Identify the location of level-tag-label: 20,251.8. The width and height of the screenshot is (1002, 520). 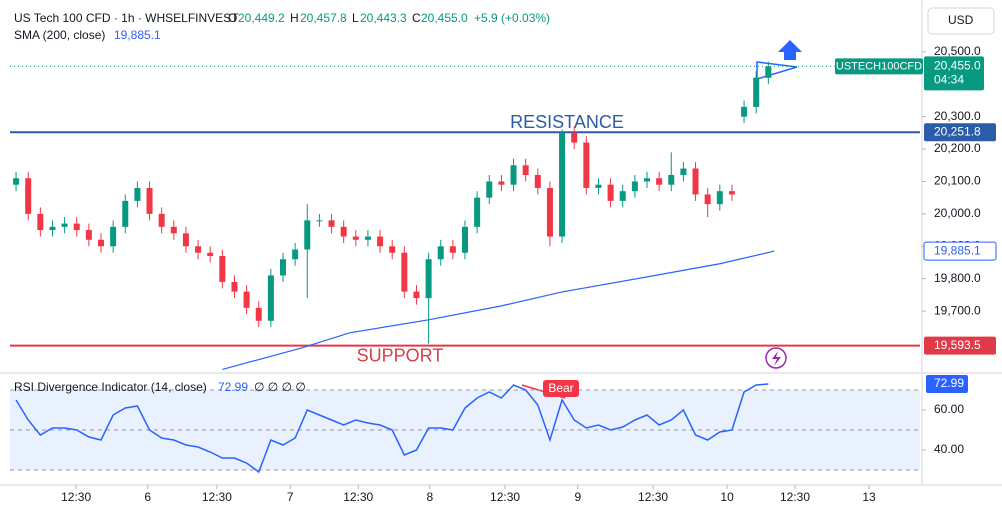
(957, 131).